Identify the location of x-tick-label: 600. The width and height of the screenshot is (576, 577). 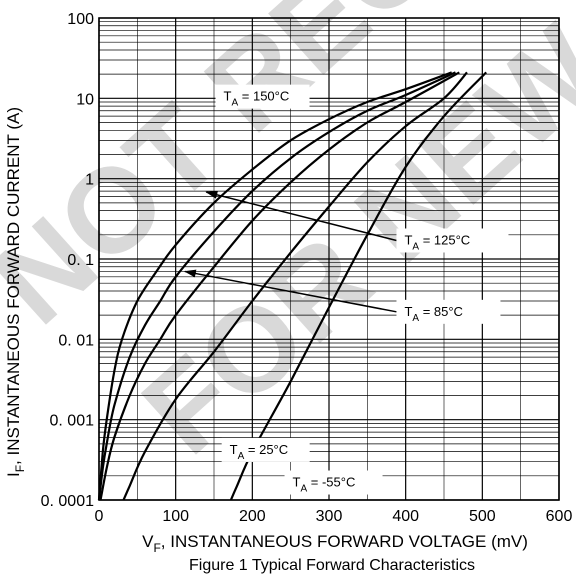
(559, 516).